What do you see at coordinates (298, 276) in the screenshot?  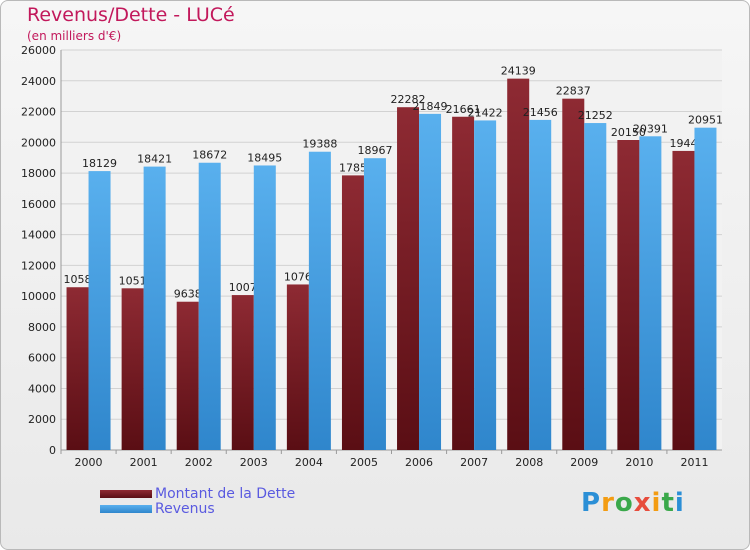 I see `debt-value-label: 1076` at bounding box center [298, 276].